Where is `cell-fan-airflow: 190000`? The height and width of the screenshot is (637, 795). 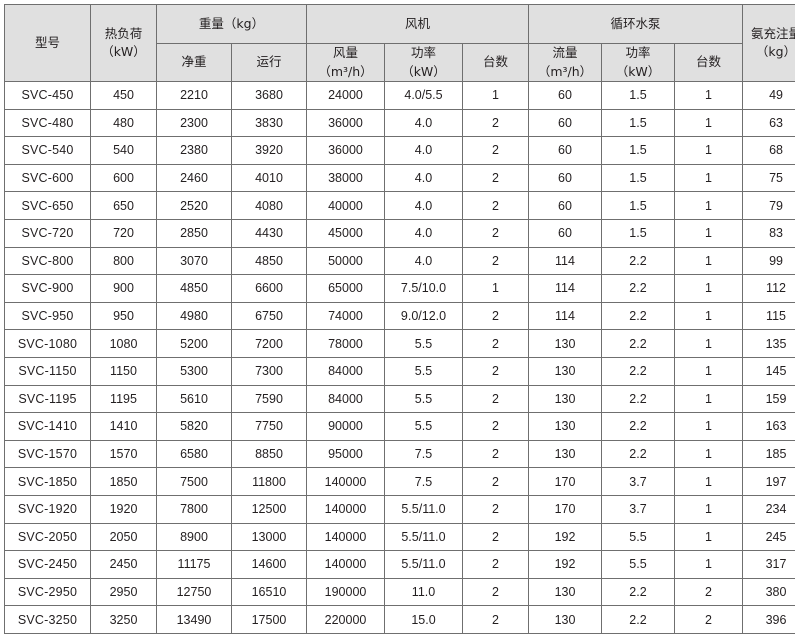 cell-fan-airflow: 190000 is located at coordinates (345, 592).